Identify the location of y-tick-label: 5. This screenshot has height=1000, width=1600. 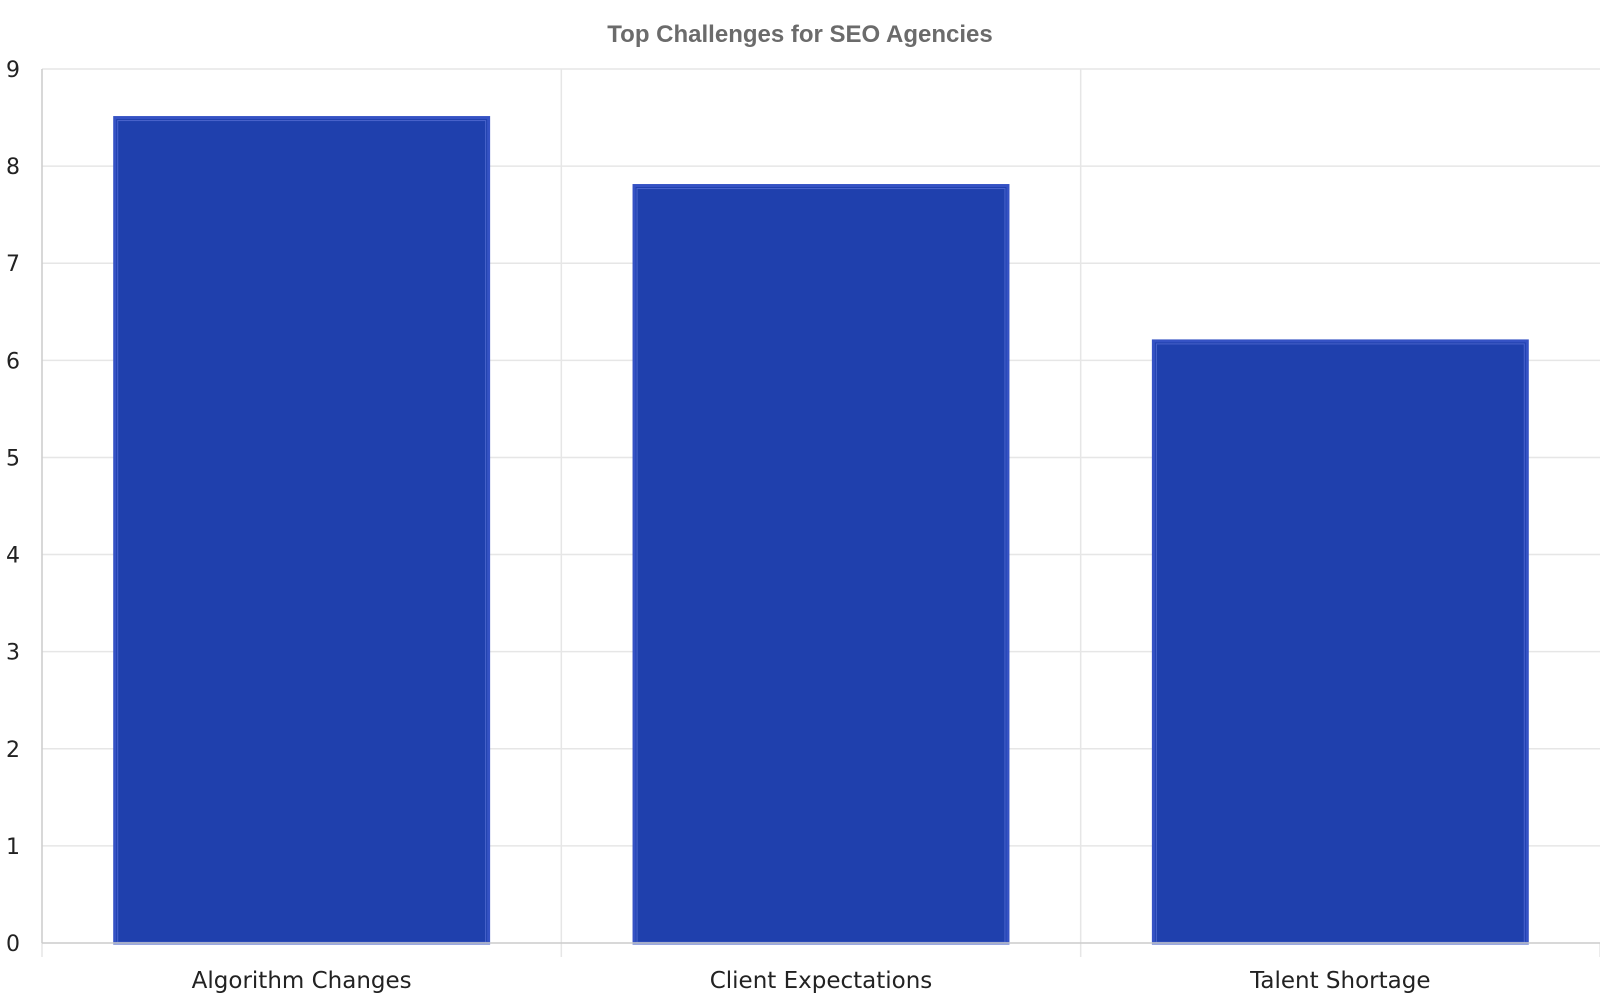
(13, 458).